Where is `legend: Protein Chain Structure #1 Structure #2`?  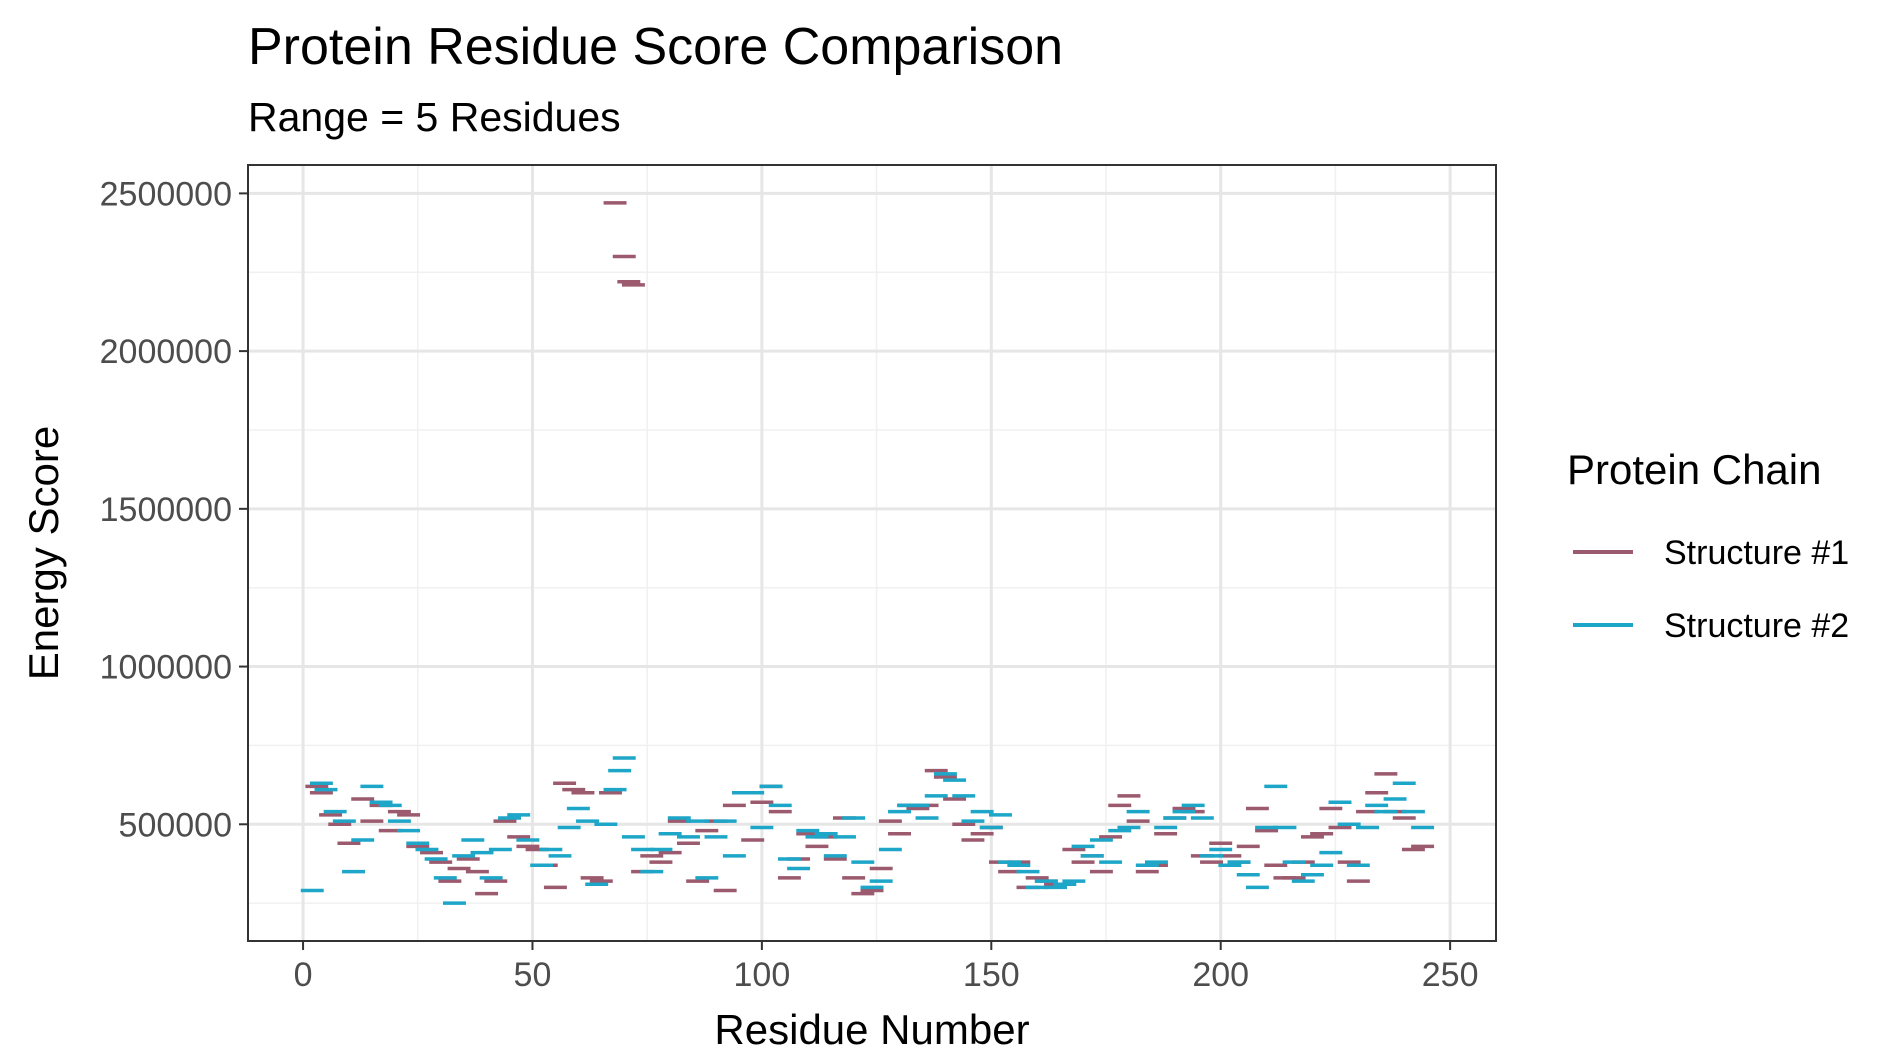
legend: Protein Chain Structure #1 Structure #2 is located at coordinates (1708, 545).